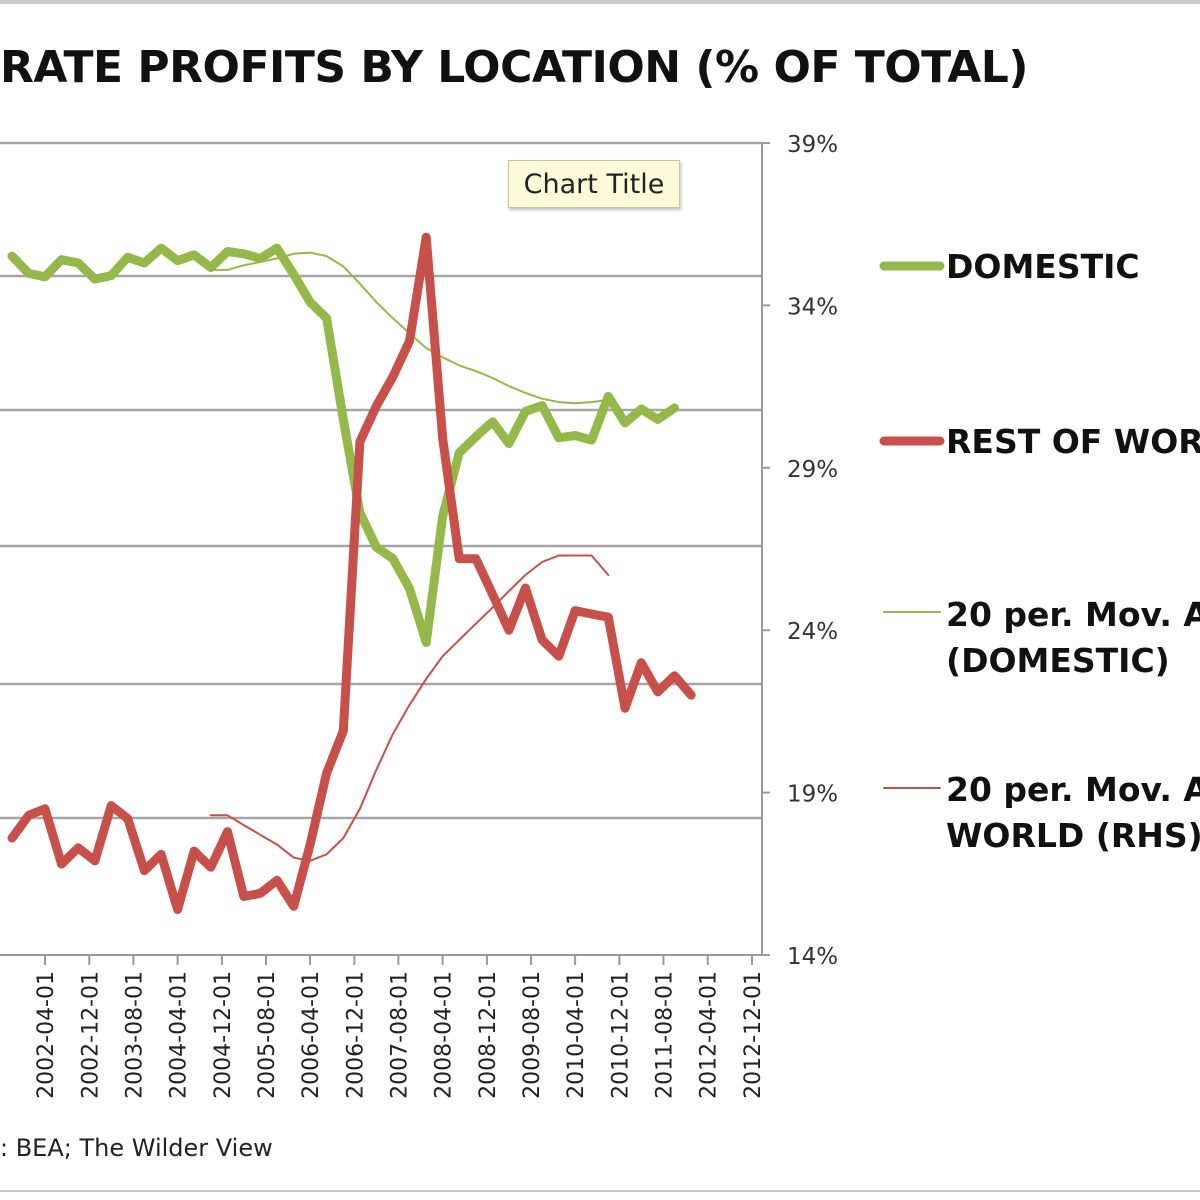 The height and width of the screenshot is (1200, 1200). What do you see at coordinates (90, 1035) in the screenshot?
I see `x-tick-label: 2002-12-01` at bounding box center [90, 1035].